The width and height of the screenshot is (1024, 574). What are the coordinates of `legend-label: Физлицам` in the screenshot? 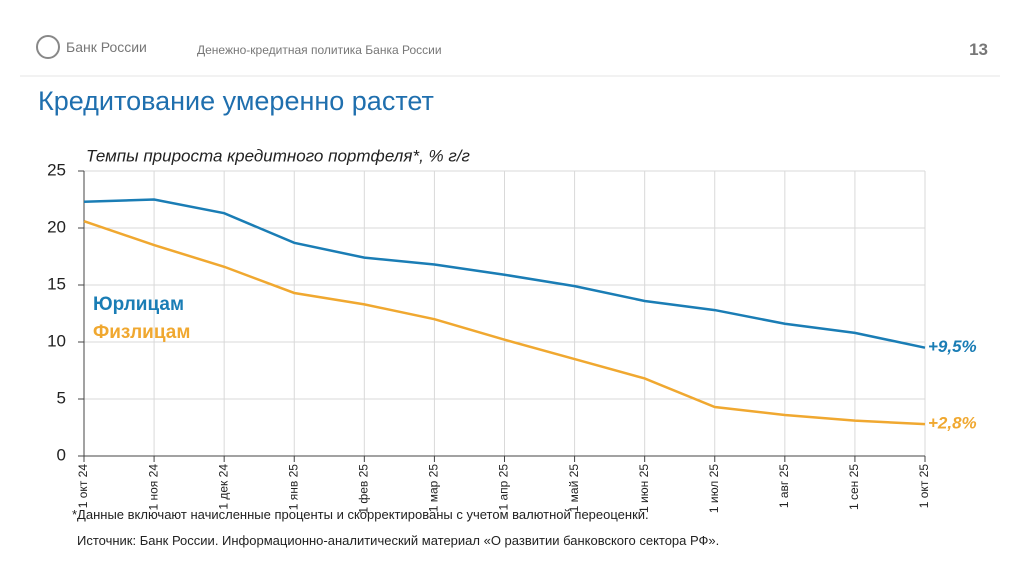 It's located at (141, 332).